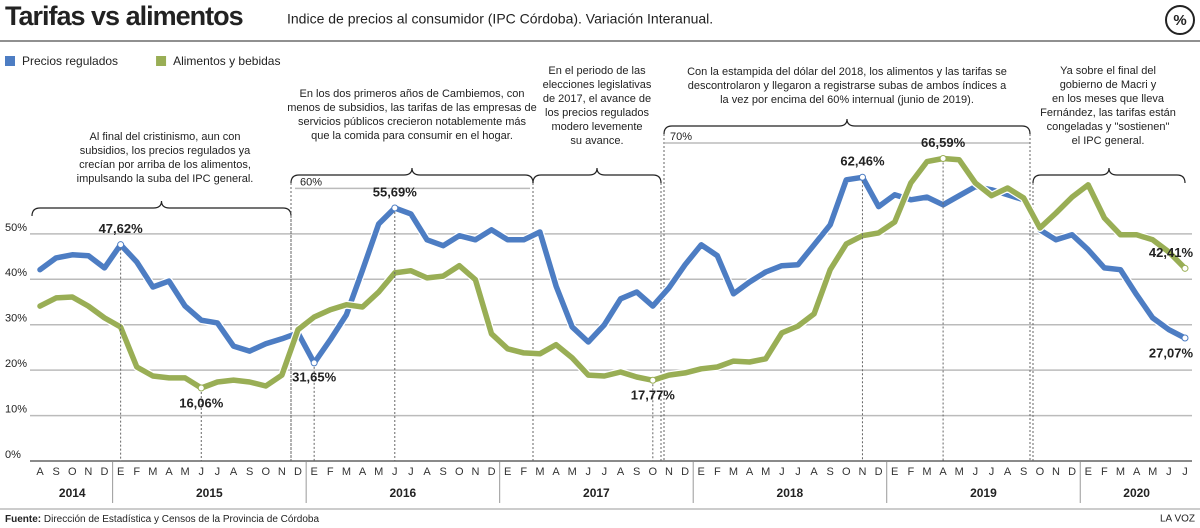 The width and height of the screenshot is (1200, 528). What do you see at coordinates (16, 273) in the screenshot?
I see `y-tick-label: 40%` at bounding box center [16, 273].